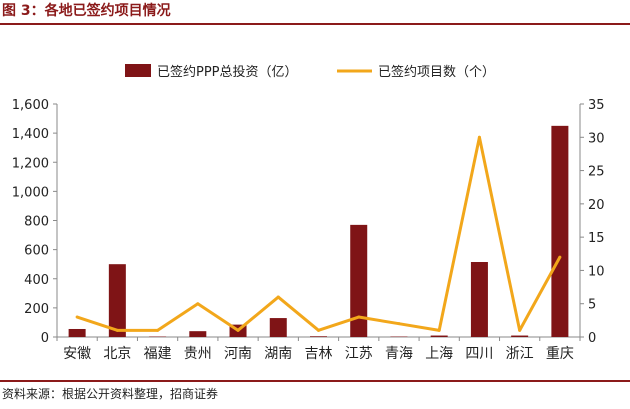  What do you see at coordinates (45, 338) in the screenshot?
I see `left-tick-label: 0` at bounding box center [45, 338].